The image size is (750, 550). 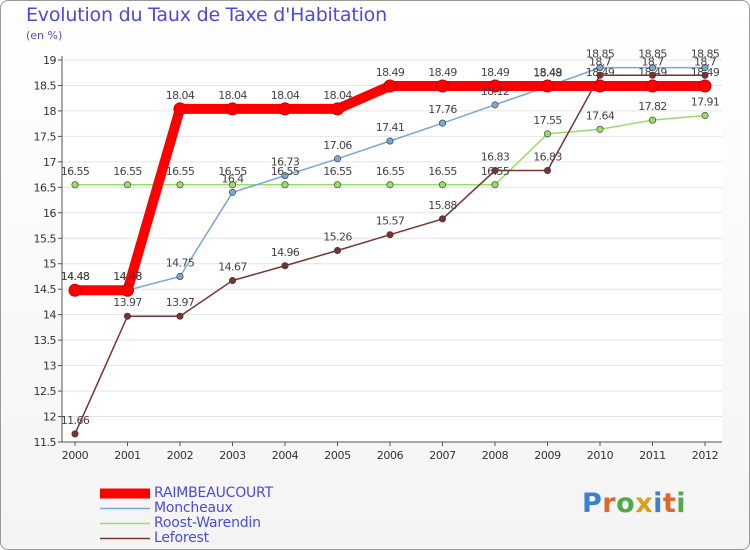 What do you see at coordinates (193, 508) in the screenshot?
I see `legend-label-moncheaux: Moncheaux` at bounding box center [193, 508].